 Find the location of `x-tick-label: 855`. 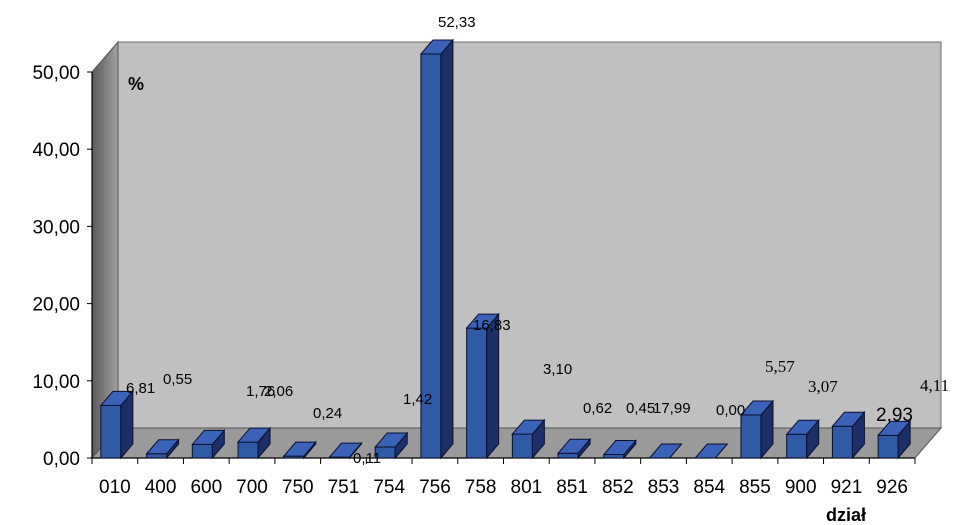

x-tick-label: 855 is located at coordinates (755, 487).